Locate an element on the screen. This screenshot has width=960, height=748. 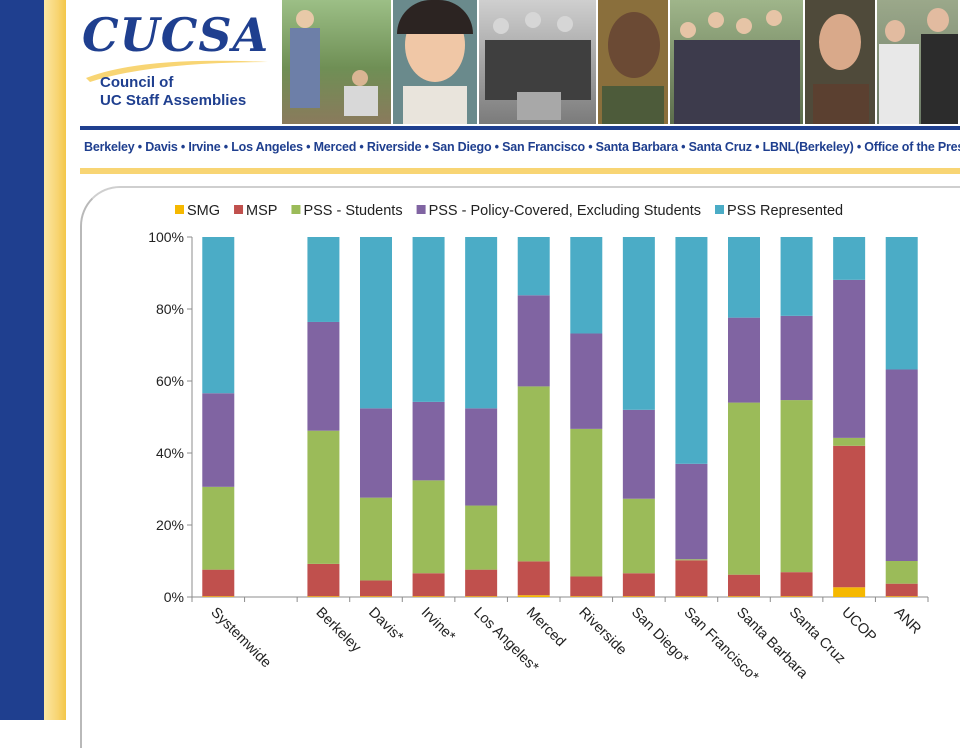
legend-swatch-pss-students is located at coordinates (296, 209).